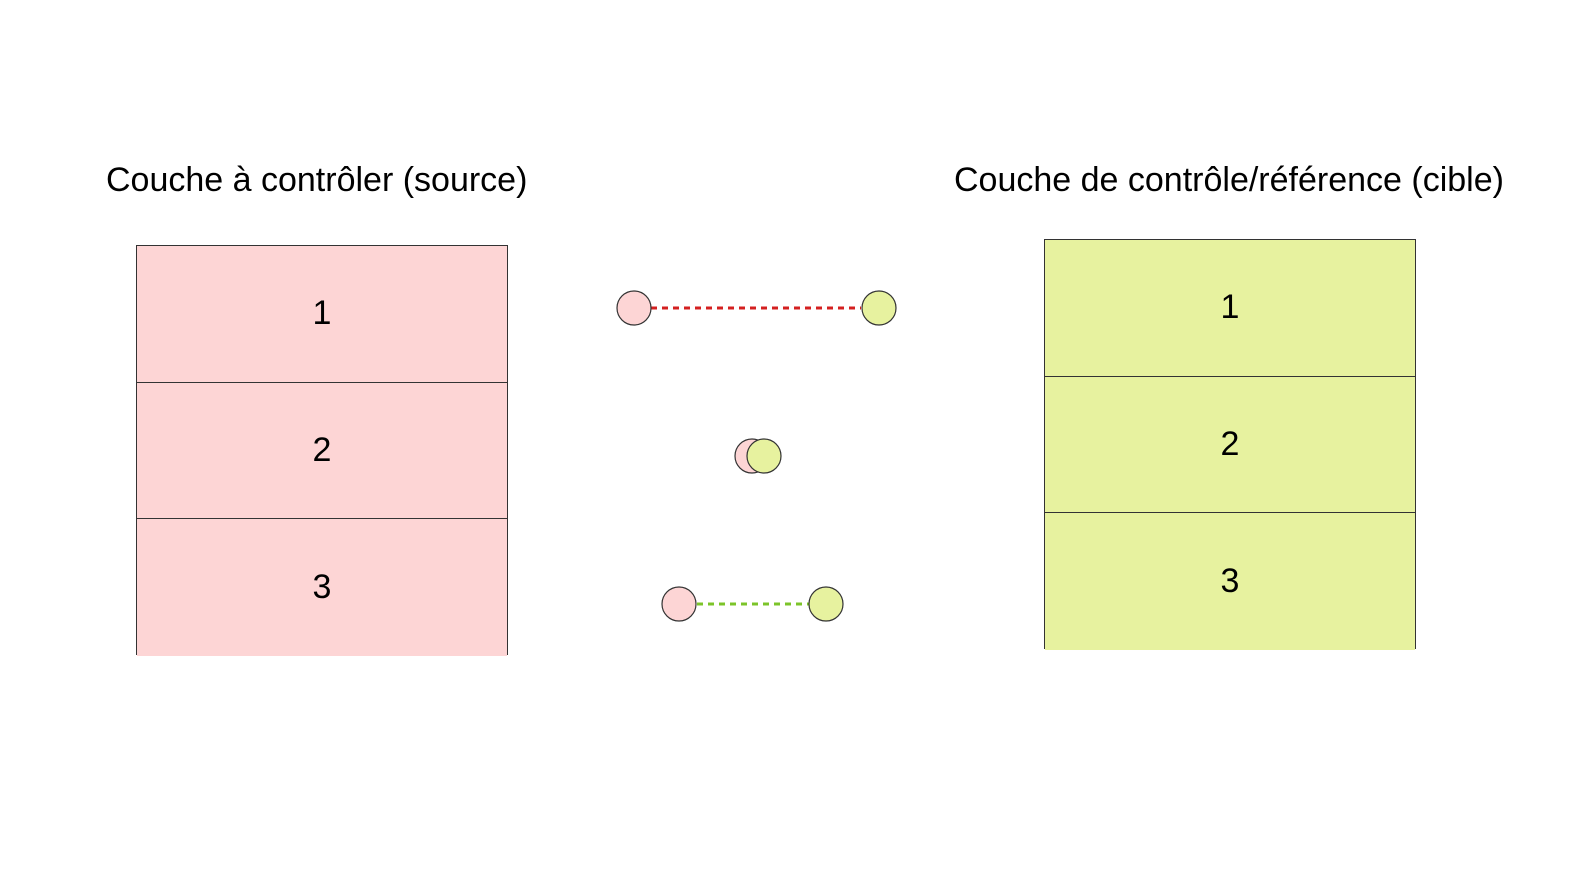  What do you see at coordinates (1230, 308) in the screenshot?
I see `target-cell-1: 1` at bounding box center [1230, 308].